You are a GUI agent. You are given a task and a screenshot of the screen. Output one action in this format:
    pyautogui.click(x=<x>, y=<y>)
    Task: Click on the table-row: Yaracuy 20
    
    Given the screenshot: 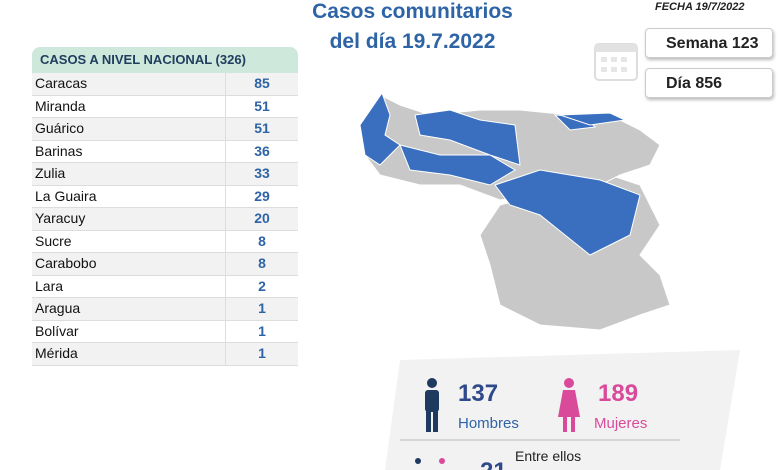 What is the action you would take?
    pyautogui.click(x=165, y=219)
    